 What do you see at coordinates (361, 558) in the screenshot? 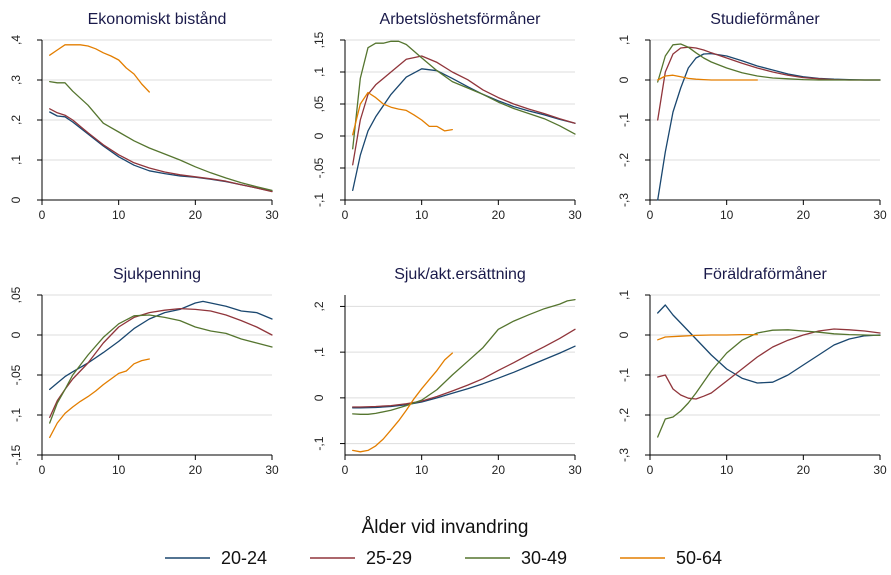
I see `legend-item: 25-29` at bounding box center [361, 558].